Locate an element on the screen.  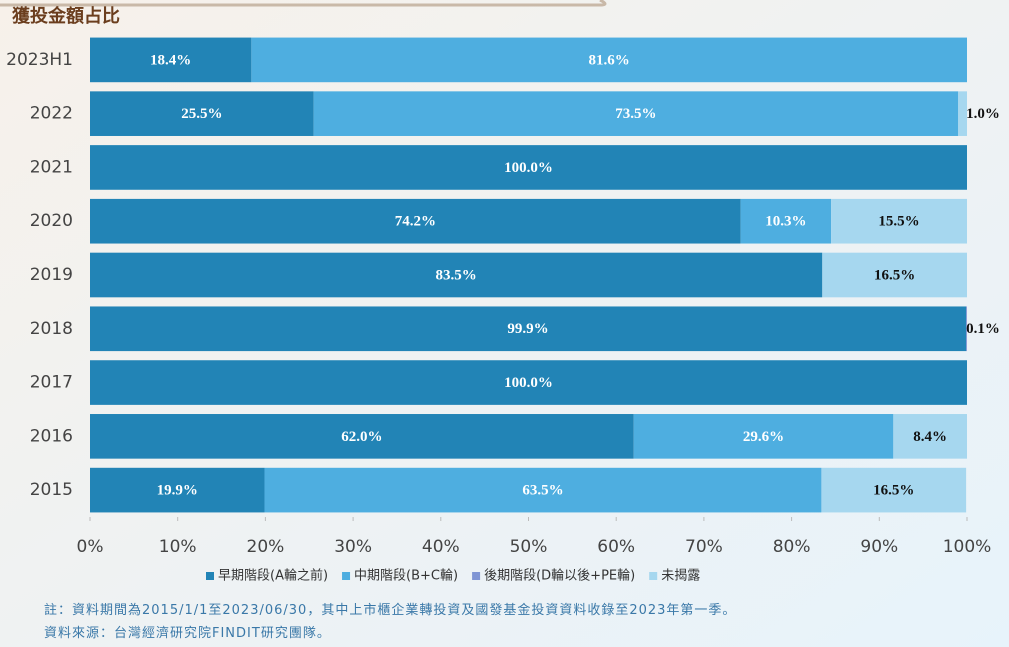
value-label: 62.0% is located at coordinates (361, 437).